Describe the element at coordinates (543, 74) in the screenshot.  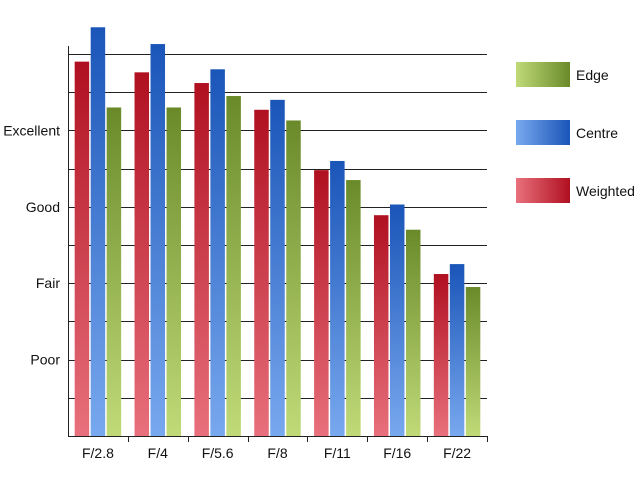
I see `legend-swatch-edge` at that location.